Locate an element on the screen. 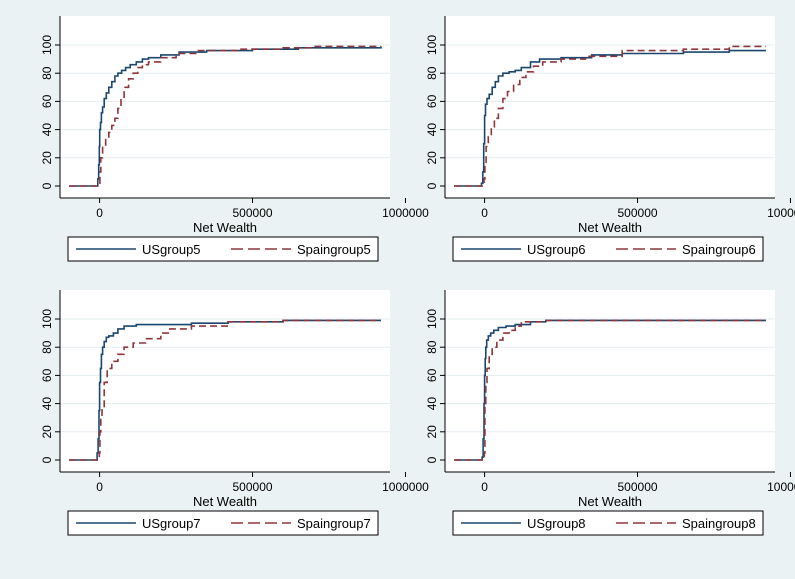 This screenshot has height=579, width=795. series-line-USgroup7 is located at coordinates (225, 390).